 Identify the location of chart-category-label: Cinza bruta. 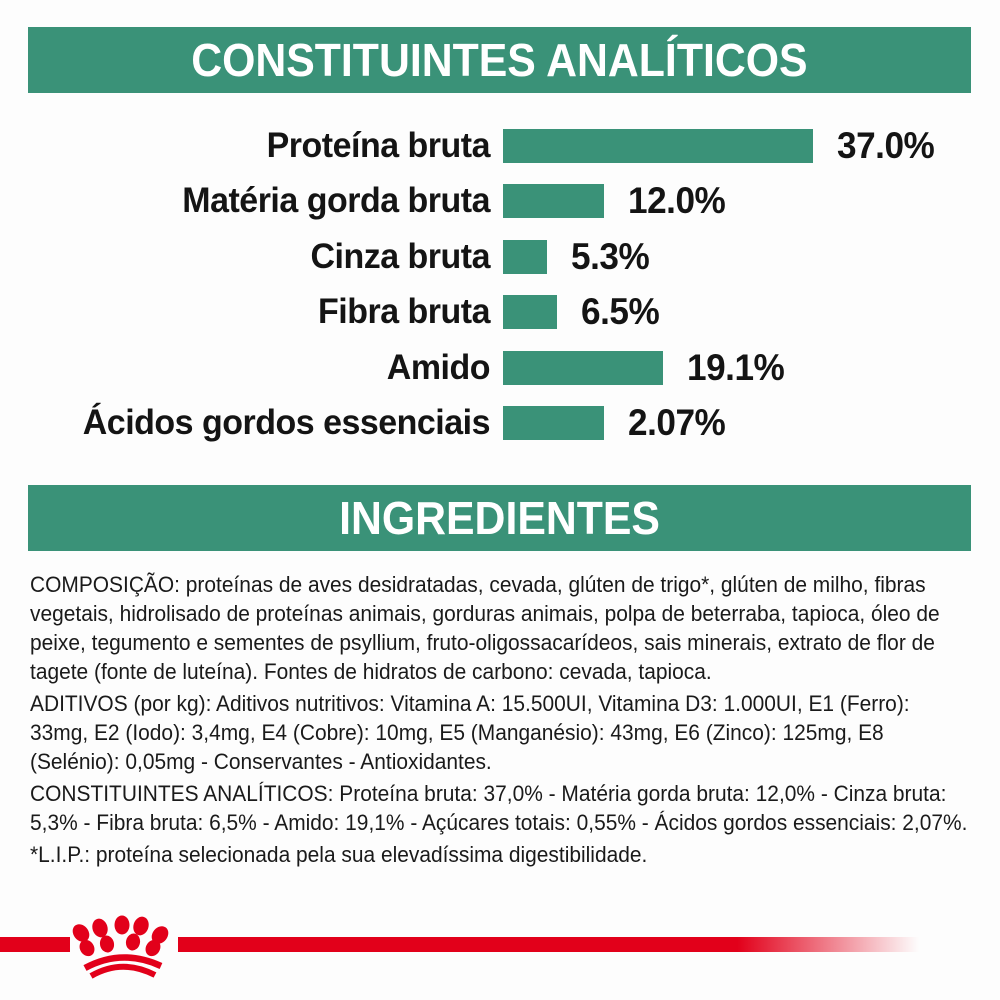
(400, 256).